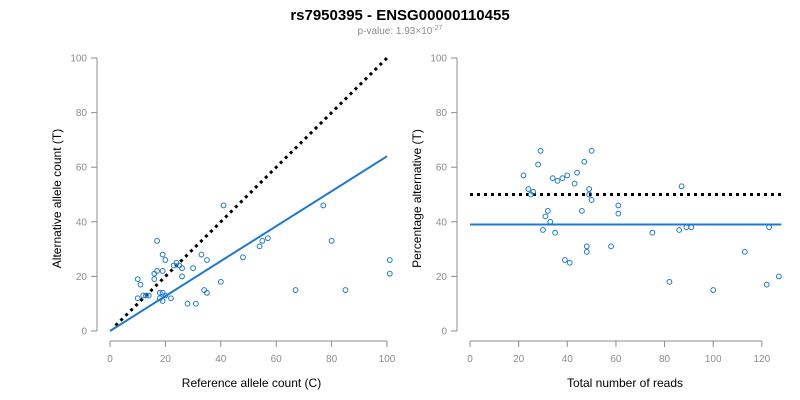  Describe the element at coordinates (625, 383) in the screenshot. I see `x-axis-label: Total number of reads` at that location.